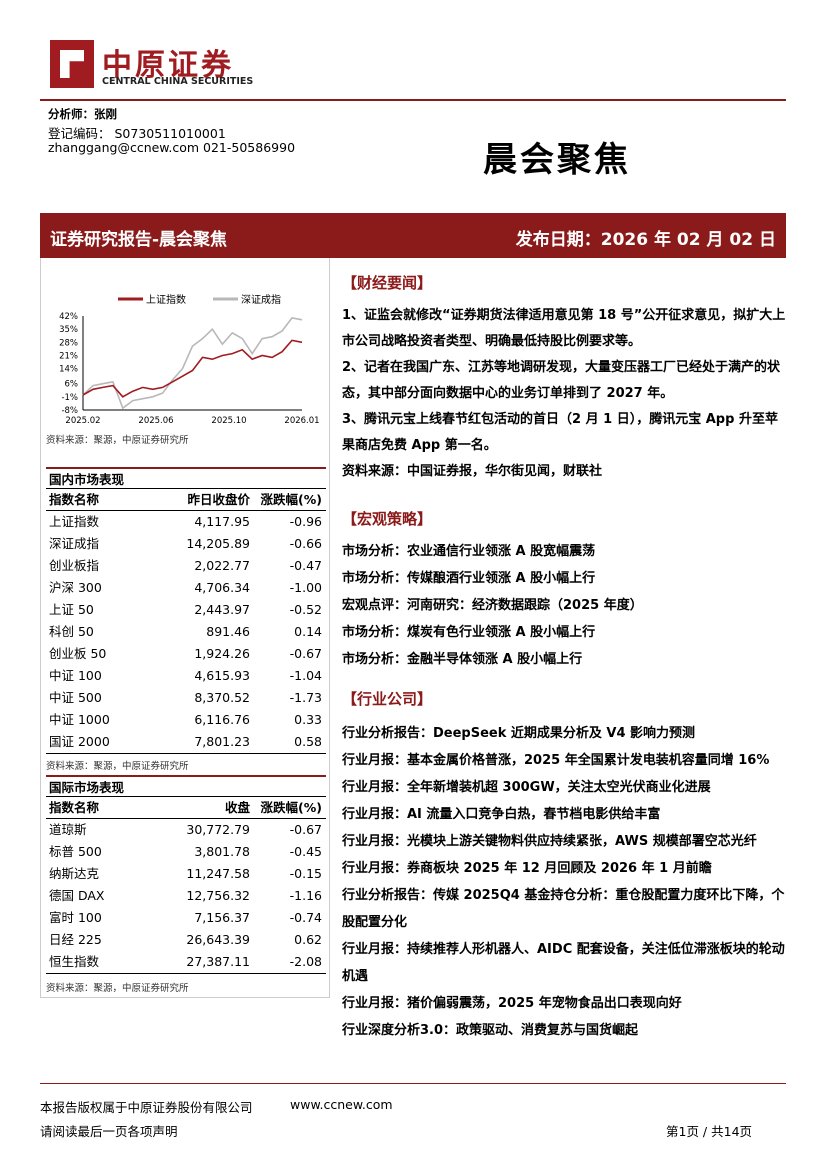 The image size is (826, 1169). Describe the element at coordinates (387, 283) in the screenshot. I see `finance-news-title: 【财经要闻】` at that location.